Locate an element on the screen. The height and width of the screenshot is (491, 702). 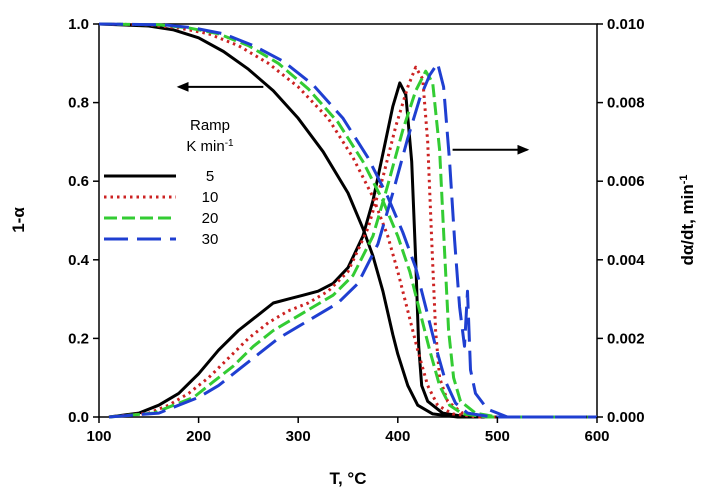
y-axis-right-title-sup: -1 is located at coordinates (684, 179).